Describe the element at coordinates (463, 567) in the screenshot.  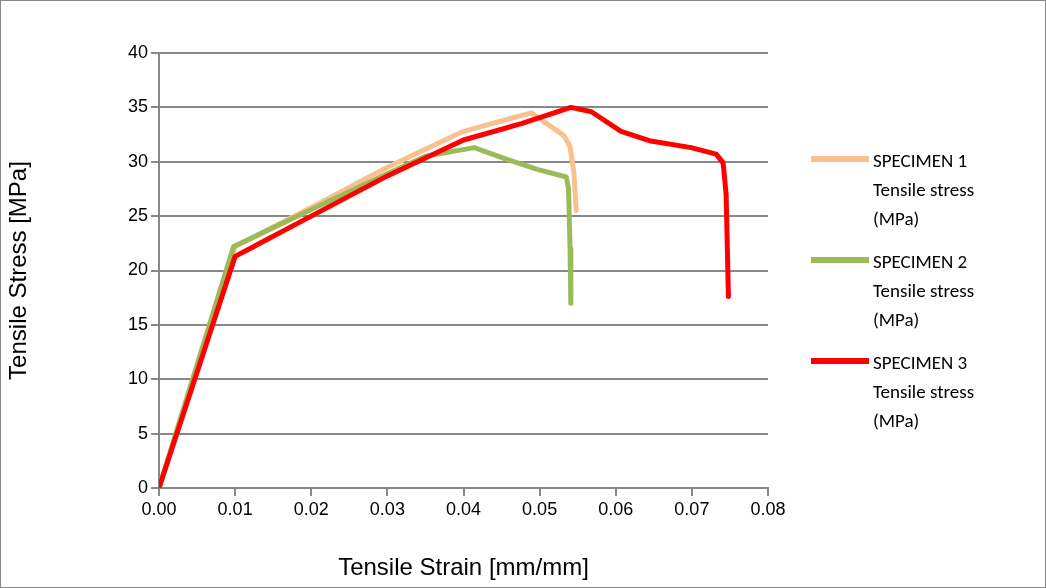
I see `x-axis-title: Tensile Strain [mm/mm]` at that location.